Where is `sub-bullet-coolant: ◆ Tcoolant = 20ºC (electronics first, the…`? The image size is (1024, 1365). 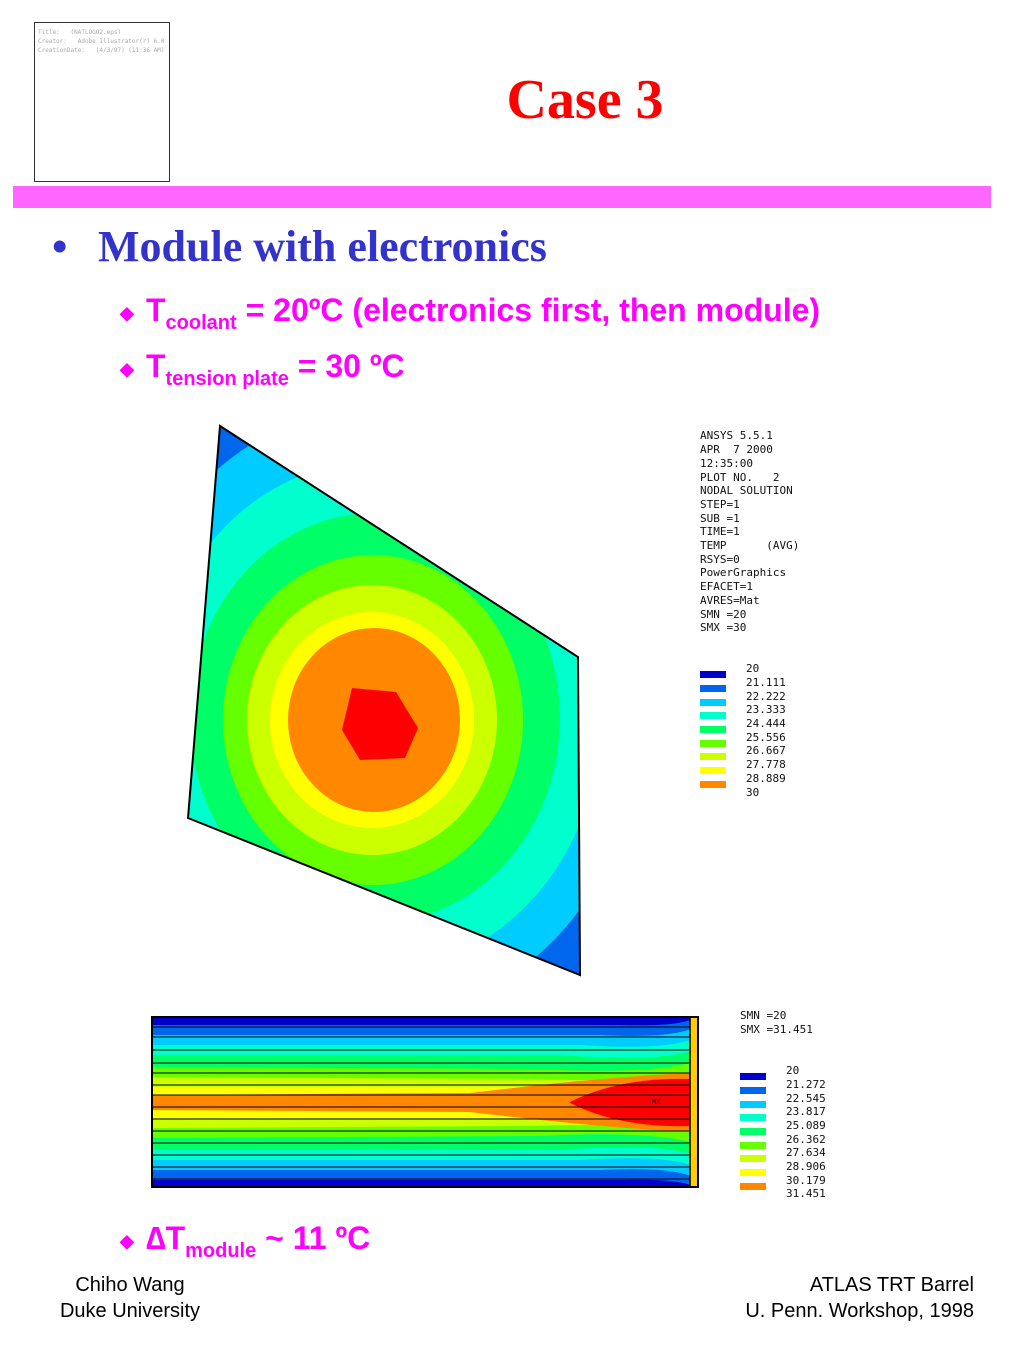 sub-bullet-coolant: ◆ Tcoolant = 20ºC (electronics first, the… is located at coordinates (470, 316).